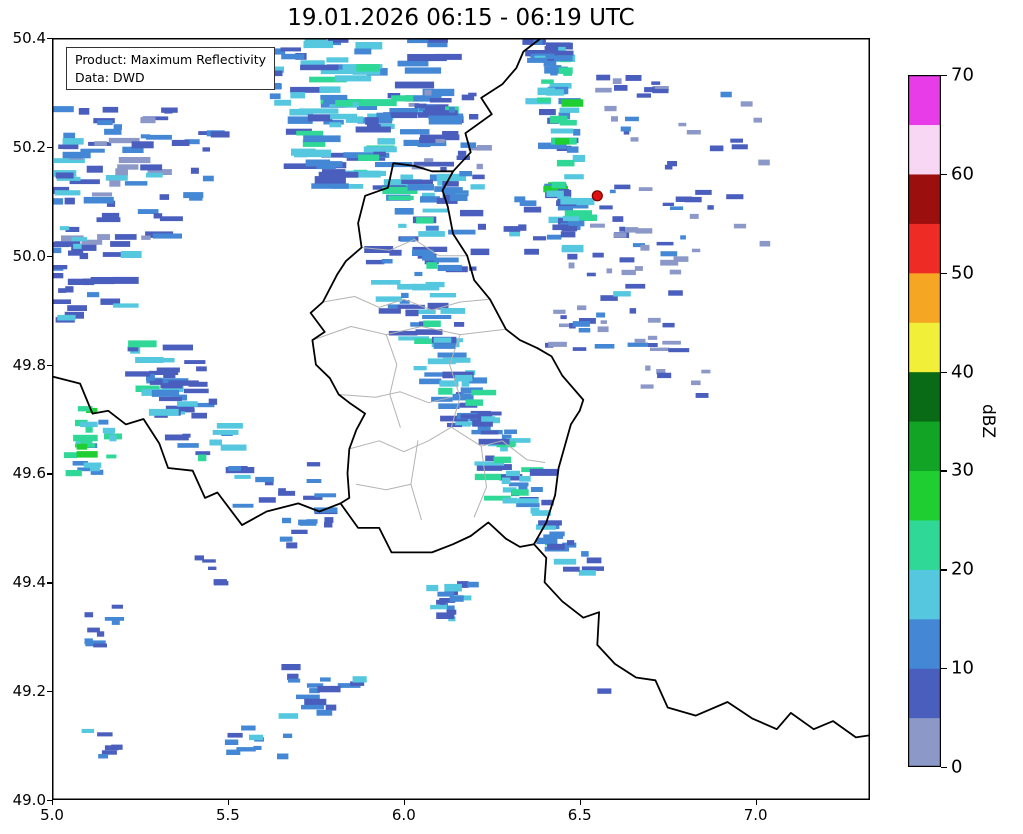 The width and height of the screenshot is (1023, 834). What do you see at coordinates (403, 815) in the screenshot?
I see `x-tick-label: 6.0` at bounding box center [403, 815].